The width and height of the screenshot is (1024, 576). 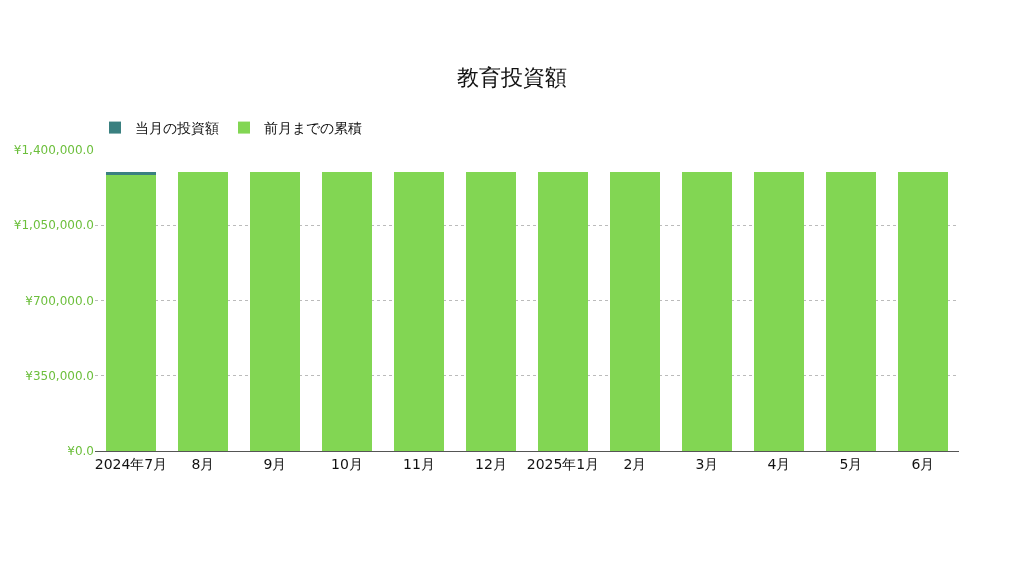 I want to click on x-tick-label: 10月, so click(x=347, y=463).